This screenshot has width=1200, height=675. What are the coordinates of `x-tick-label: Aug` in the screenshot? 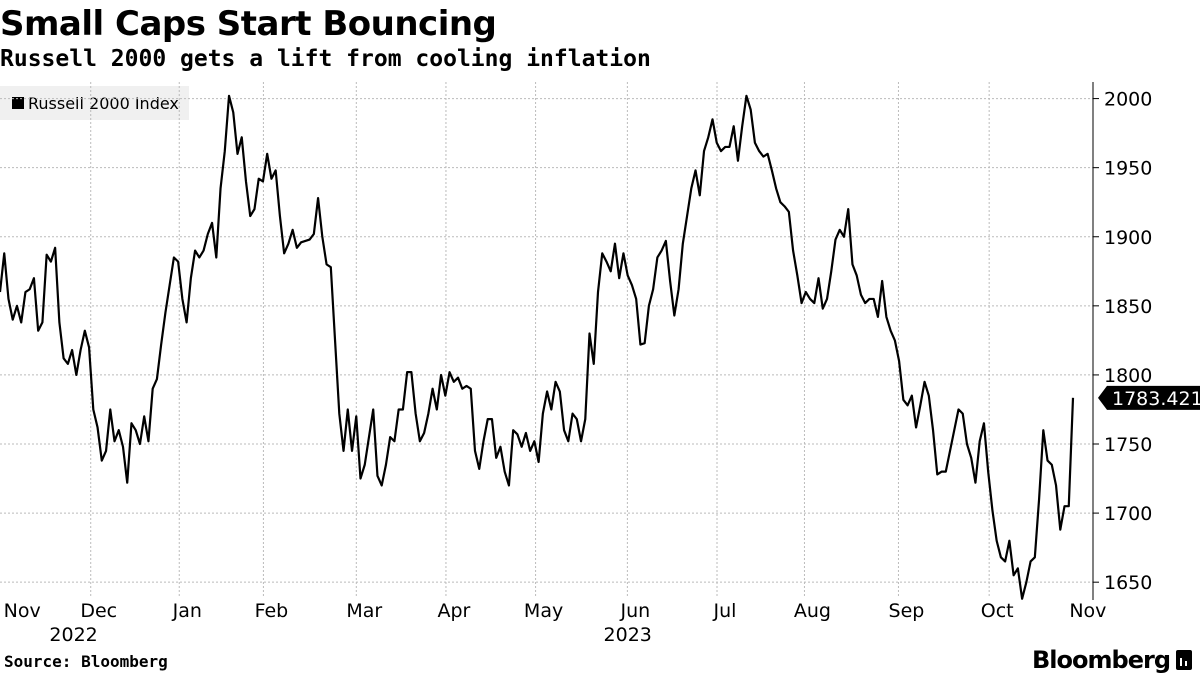 It's located at (812, 611).